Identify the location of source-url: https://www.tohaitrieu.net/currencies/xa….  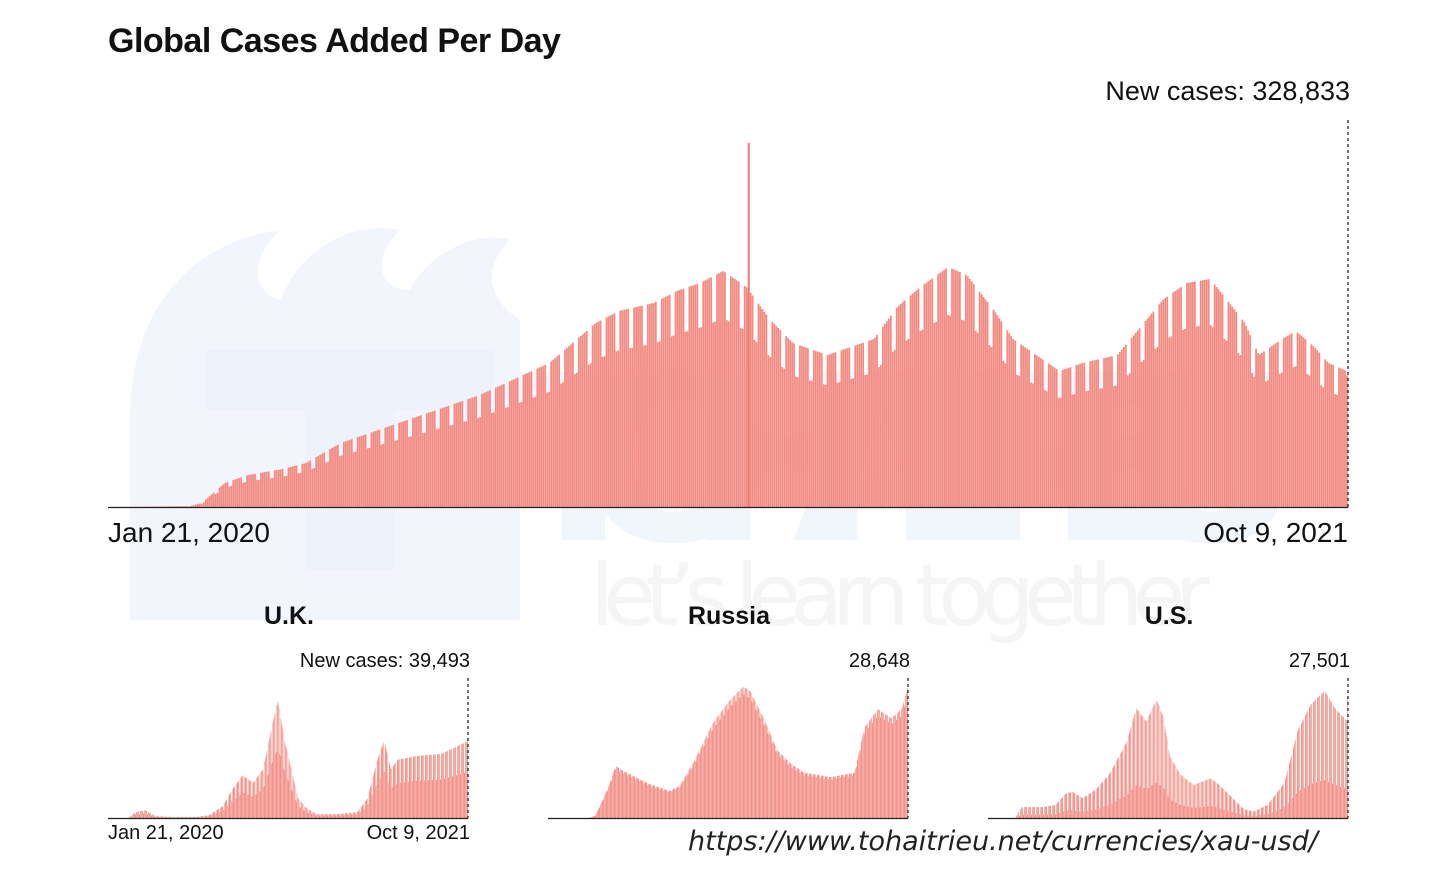
(1003, 841).